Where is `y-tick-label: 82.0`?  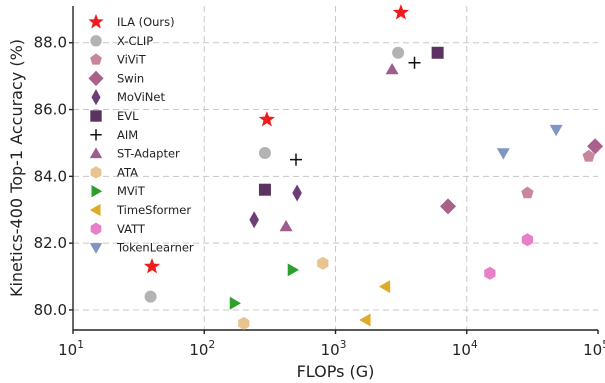
y-tick-label: 82.0 is located at coordinates (50, 243).